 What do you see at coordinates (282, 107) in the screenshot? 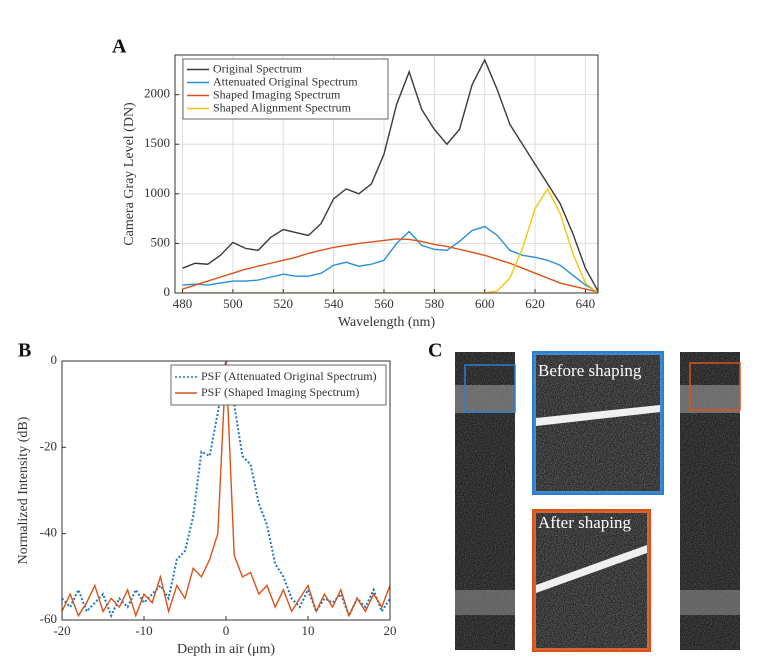
I see `legend-label: Shaped Alignment Spectrum` at bounding box center [282, 107].